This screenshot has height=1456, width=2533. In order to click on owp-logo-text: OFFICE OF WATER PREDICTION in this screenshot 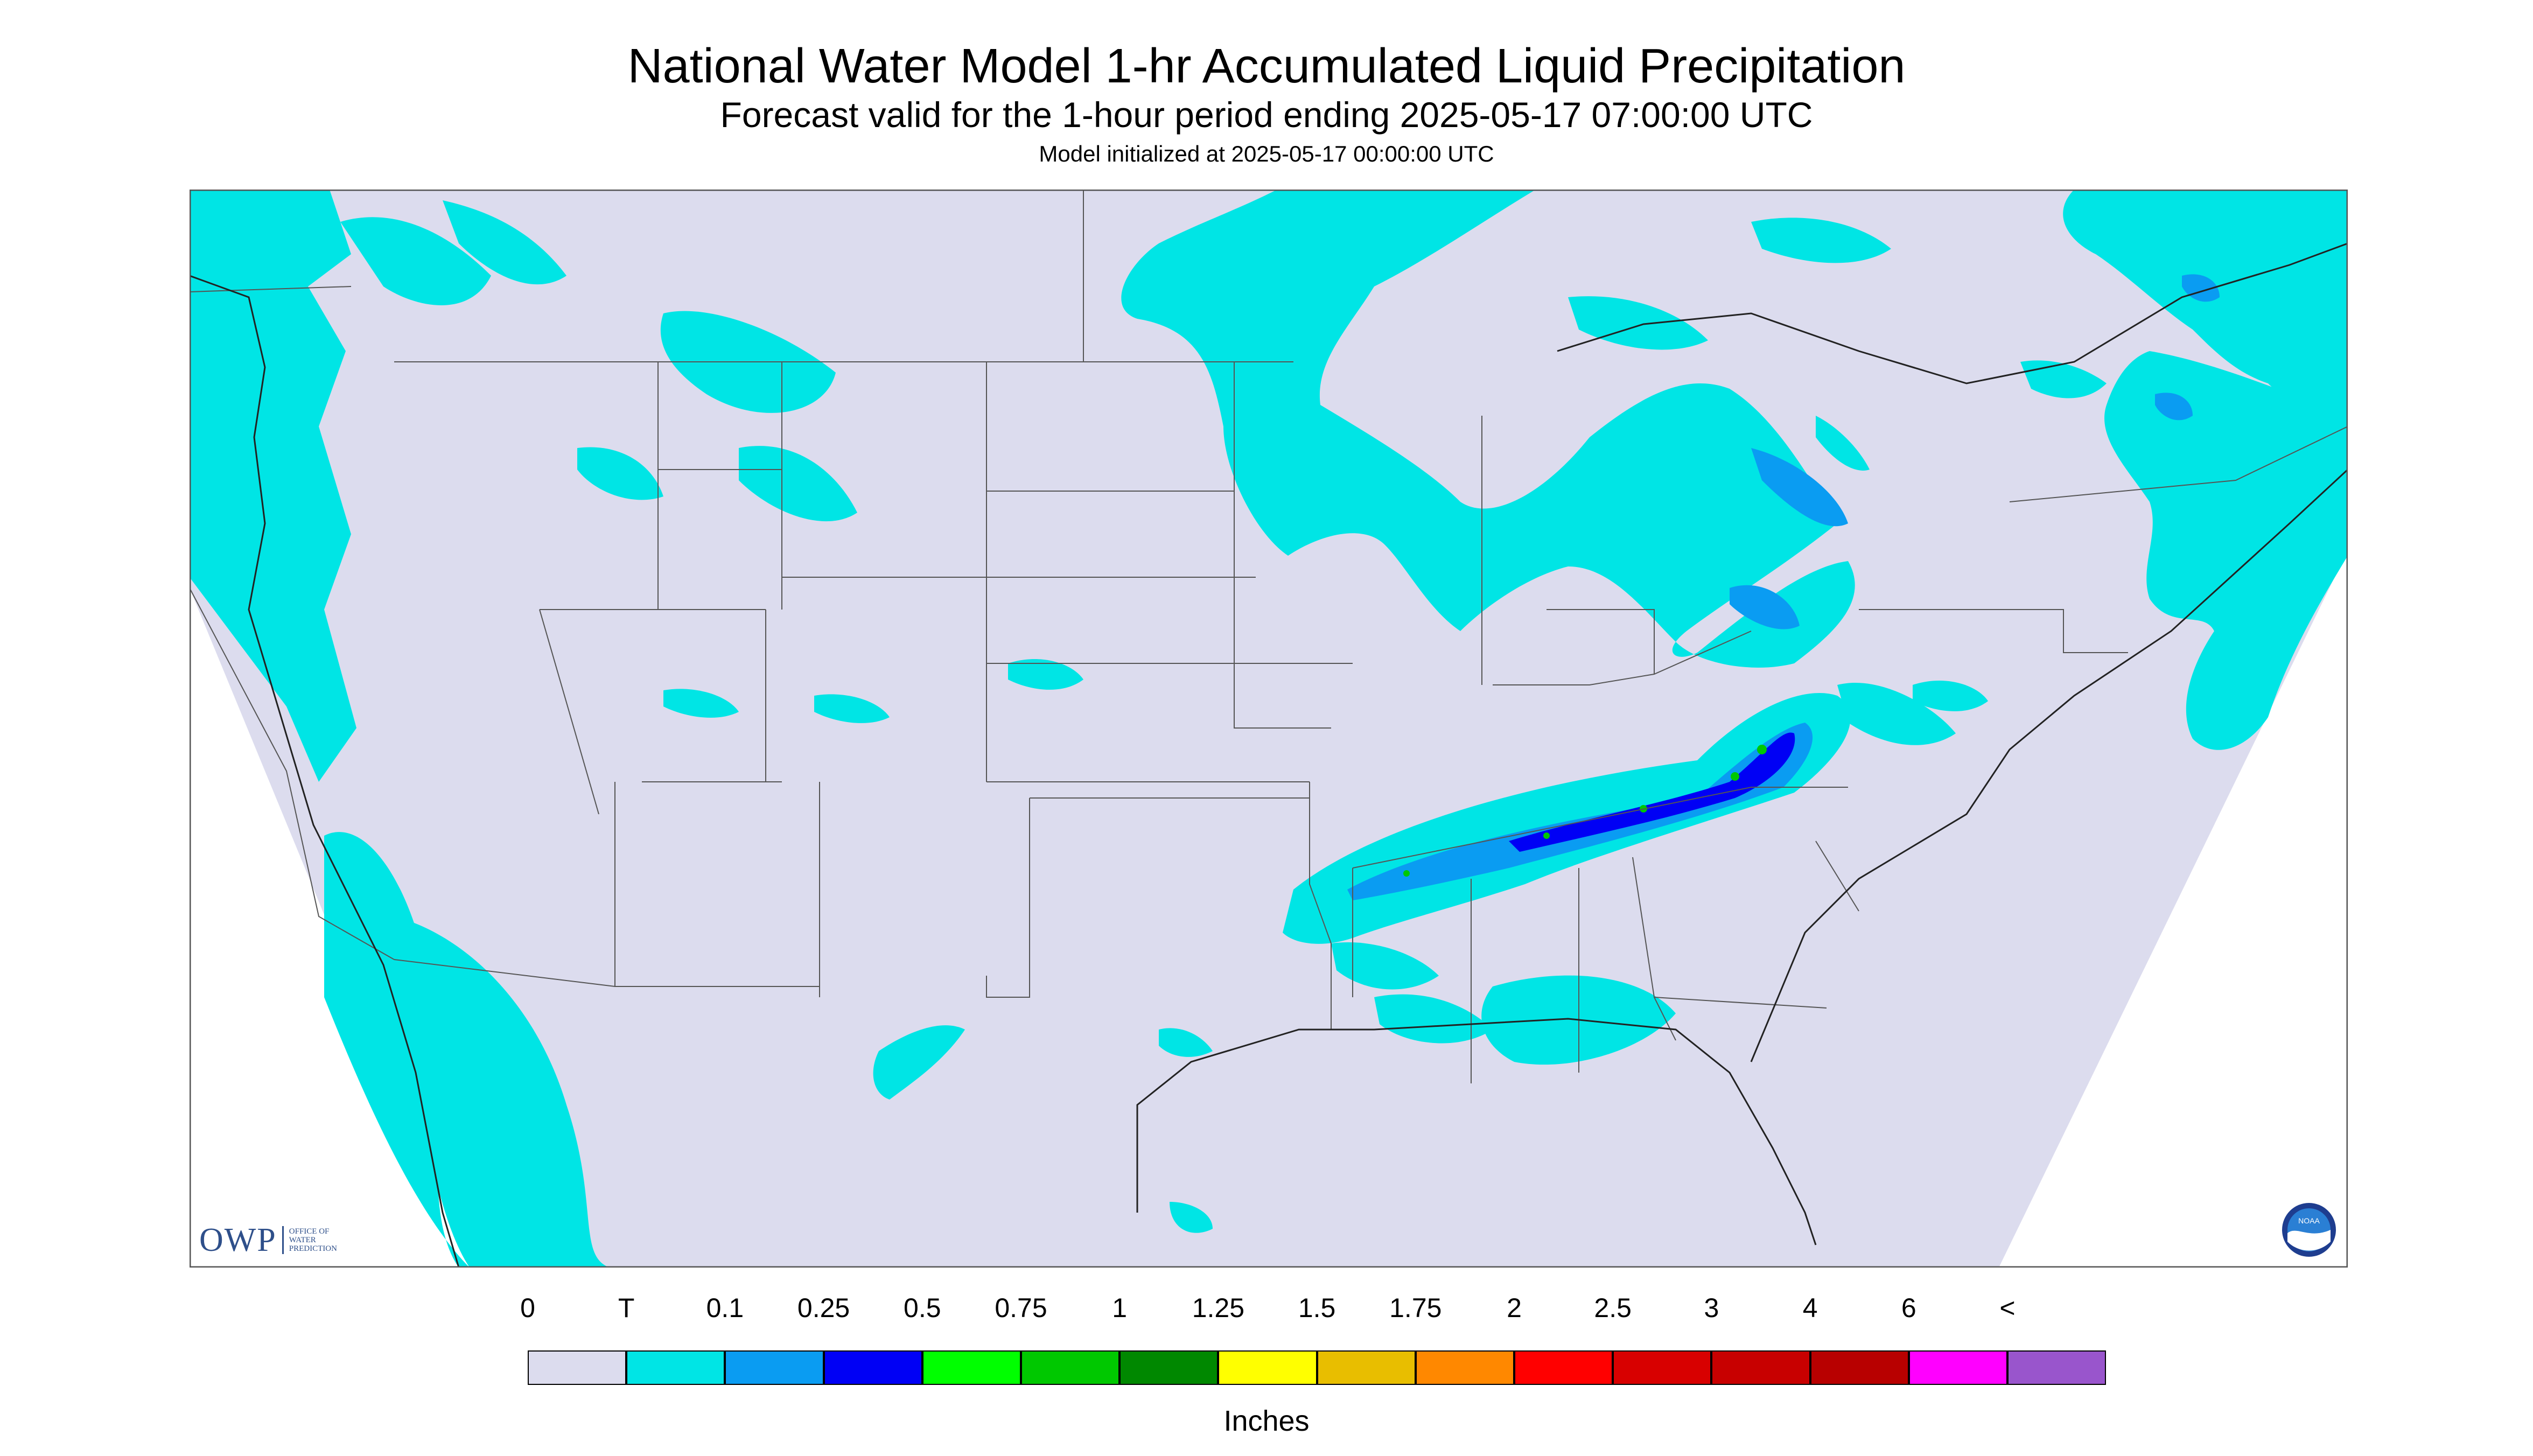, I will do `click(313, 1240)`.